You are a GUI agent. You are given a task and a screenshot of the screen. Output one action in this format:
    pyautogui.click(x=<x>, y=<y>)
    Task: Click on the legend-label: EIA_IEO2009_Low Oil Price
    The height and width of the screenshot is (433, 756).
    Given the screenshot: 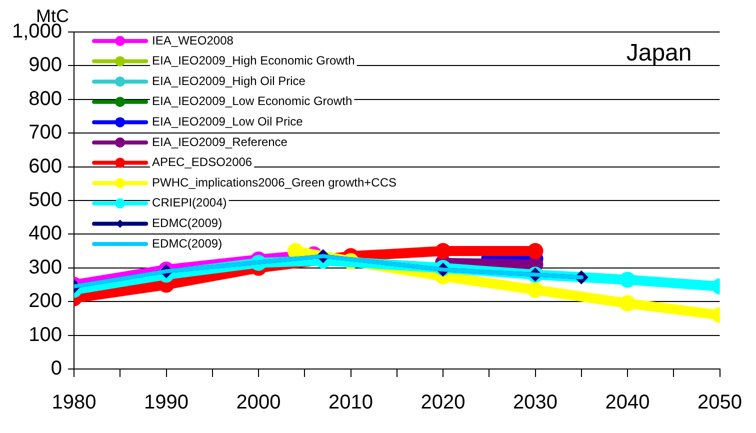 What is the action you would take?
    pyautogui.click(x=228, y=121)
    